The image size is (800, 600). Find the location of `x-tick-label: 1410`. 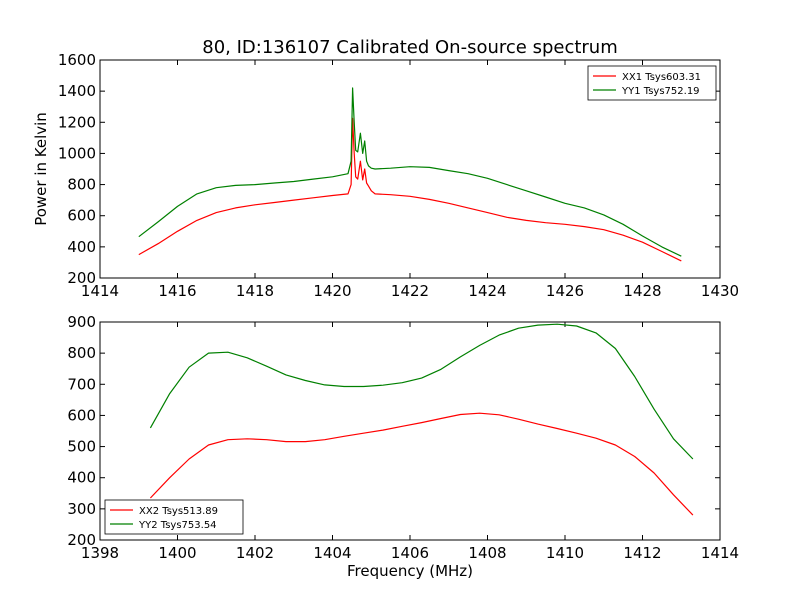

x-tick-label: 1410 is located at coordinates (565, 553).